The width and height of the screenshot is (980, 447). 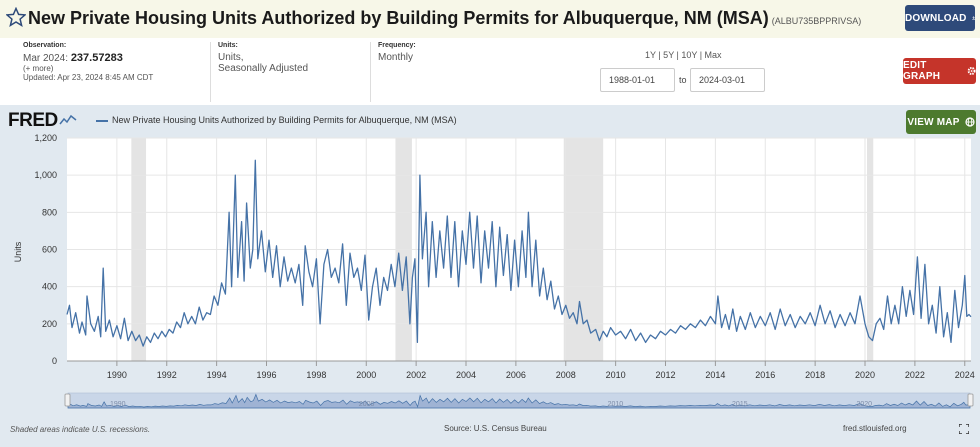 I want to click on source-url: fred.stlouisfed.org, so click(x=875, y=428).